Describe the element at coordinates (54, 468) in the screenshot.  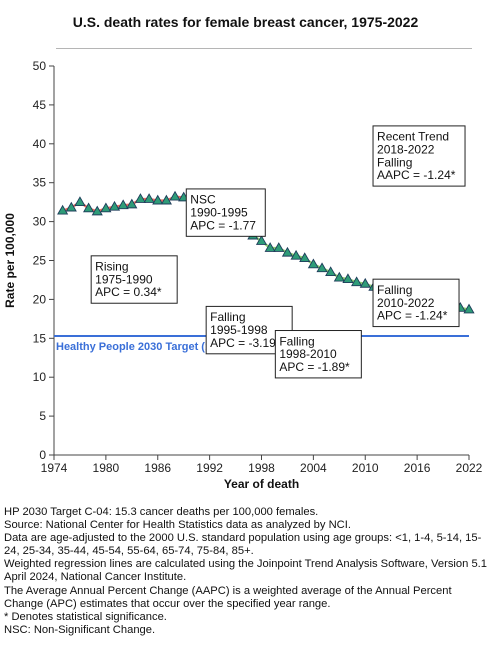
I see `x-tick-label: 1974` at that location.